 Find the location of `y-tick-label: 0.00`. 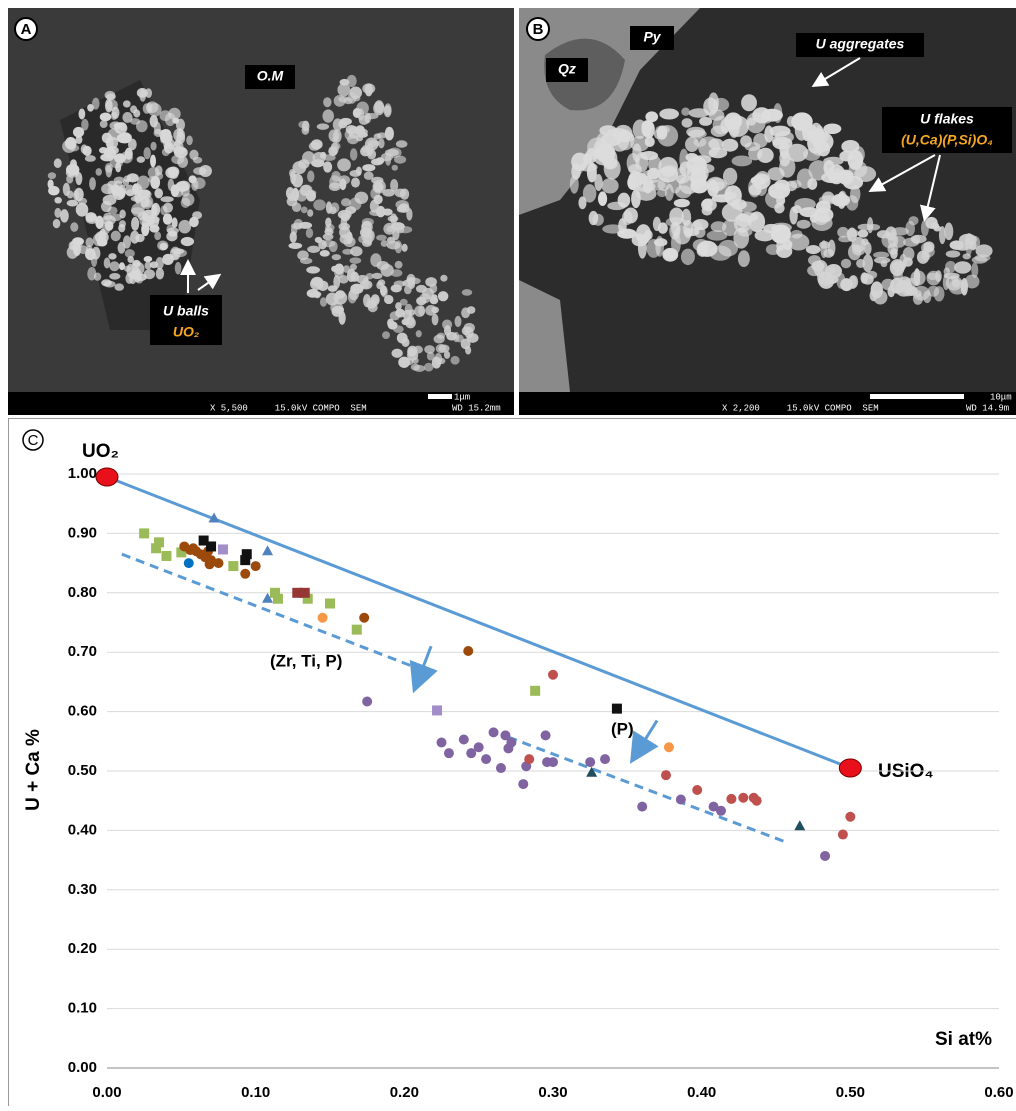

y-tick-label: 0.00 is located at coordinates (82, 1067).